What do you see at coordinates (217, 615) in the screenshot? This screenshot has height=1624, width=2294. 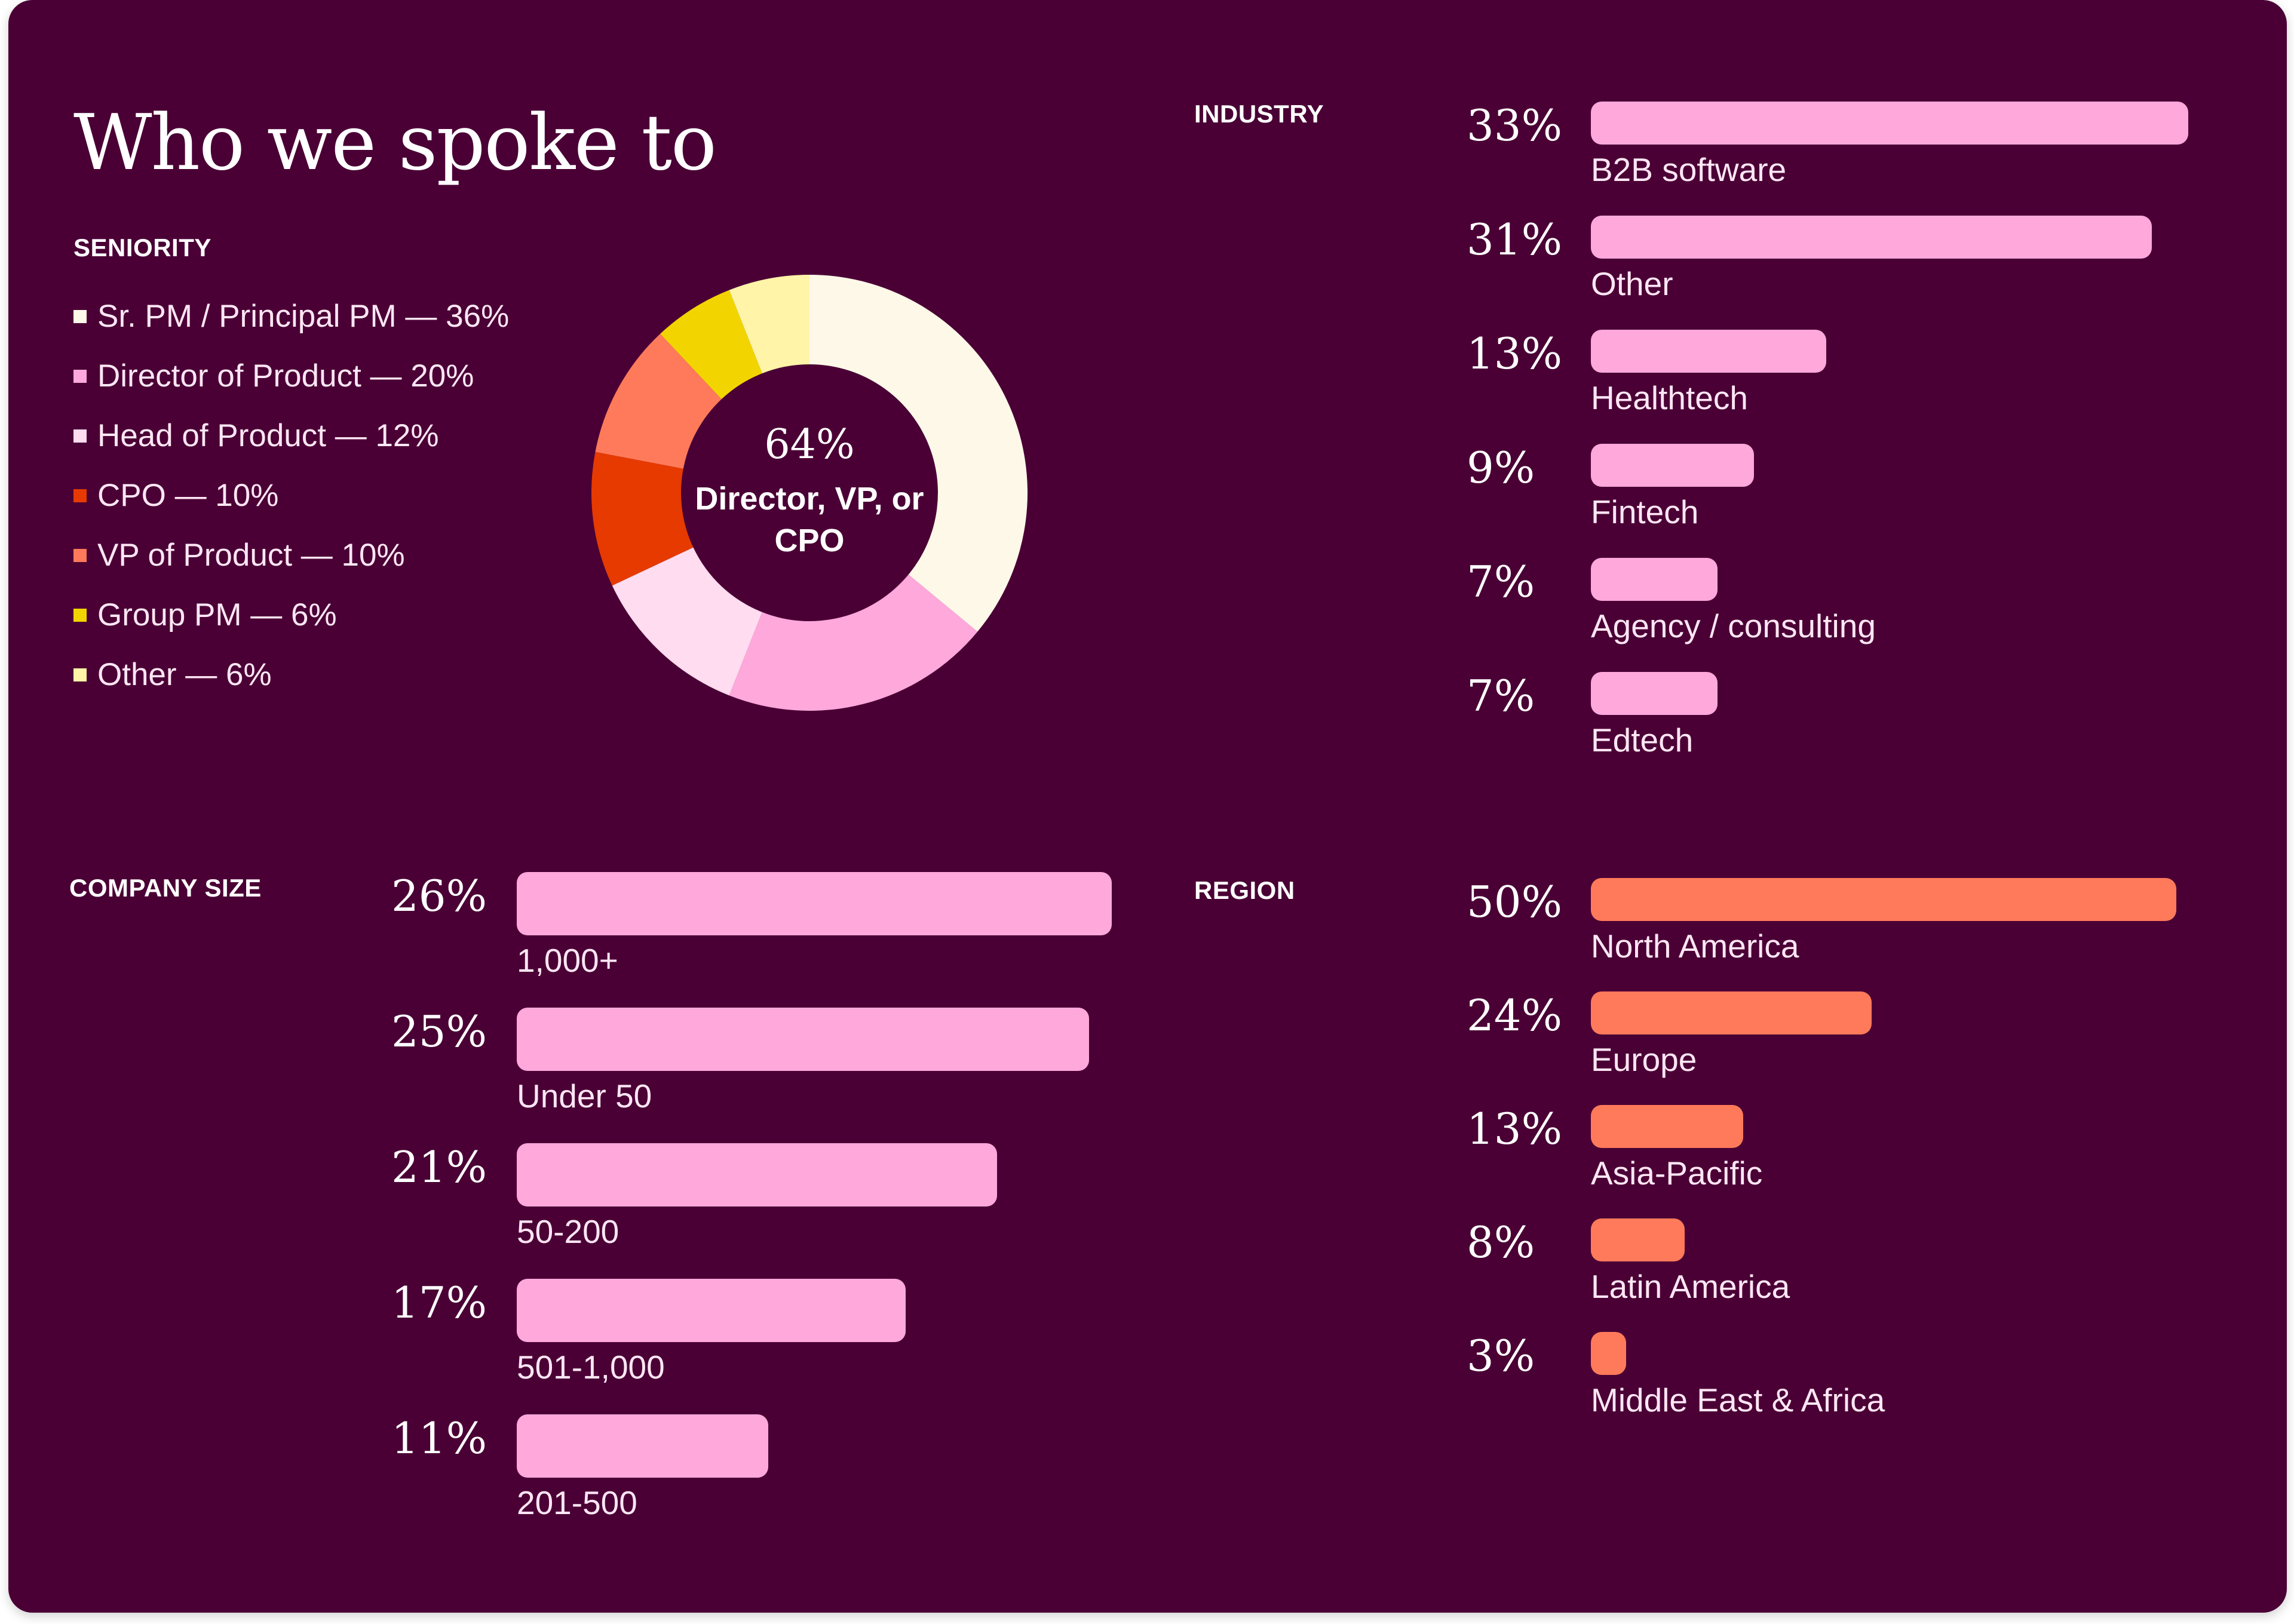 I see `legend-label: Group PM — 6%` at bounding box center [217, 615].